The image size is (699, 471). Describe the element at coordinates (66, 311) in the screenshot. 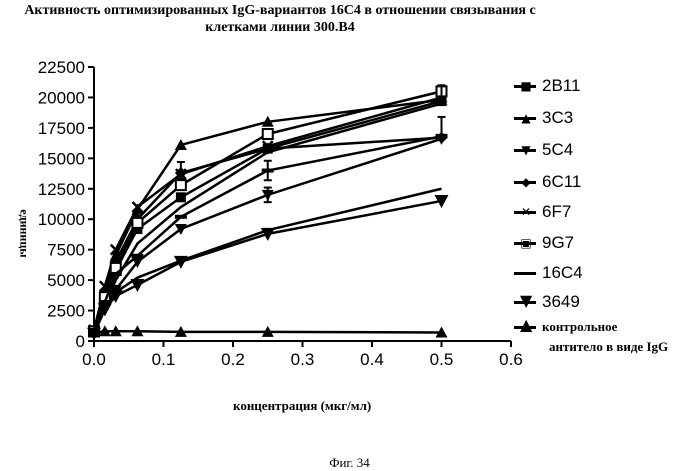

I see `y-tick-label: 2500` at that location.